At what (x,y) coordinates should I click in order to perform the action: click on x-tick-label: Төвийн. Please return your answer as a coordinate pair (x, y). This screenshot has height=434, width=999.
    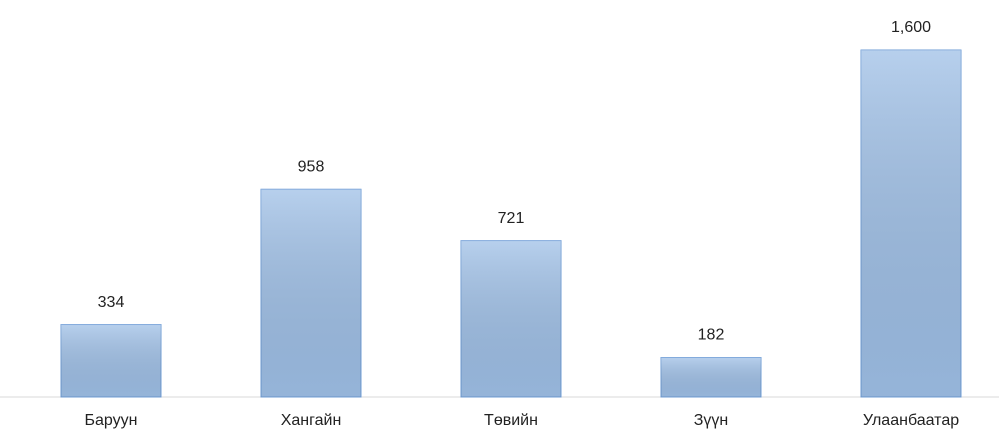
    Looking at the image, I should click on (511, 420).